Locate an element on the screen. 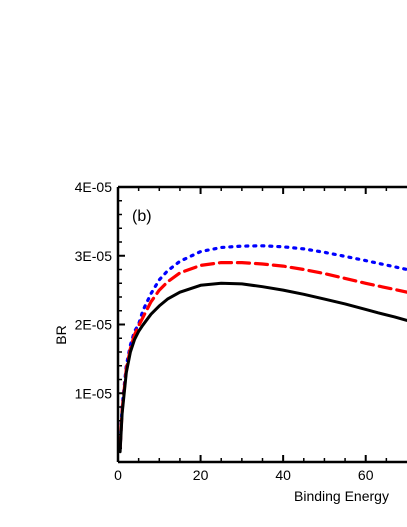  y-tick-label: 1E-05 is located at coordinates (94, 393).